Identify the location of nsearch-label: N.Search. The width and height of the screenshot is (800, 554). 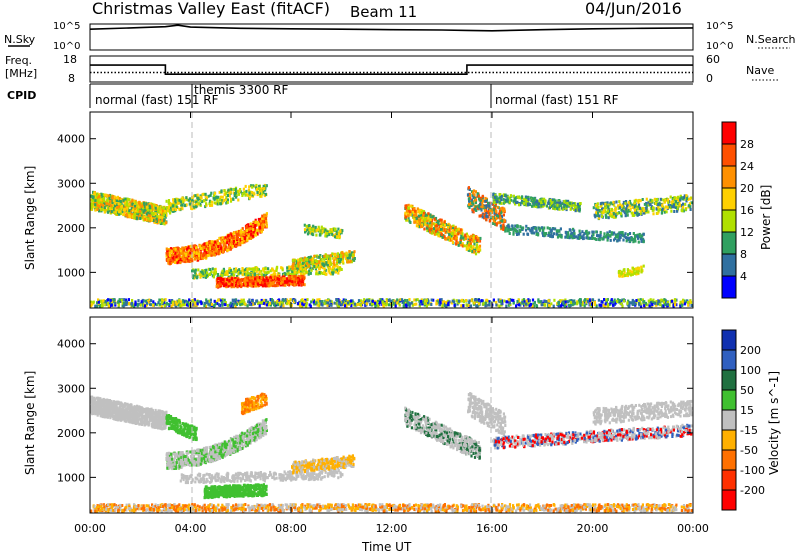
(771, 39).